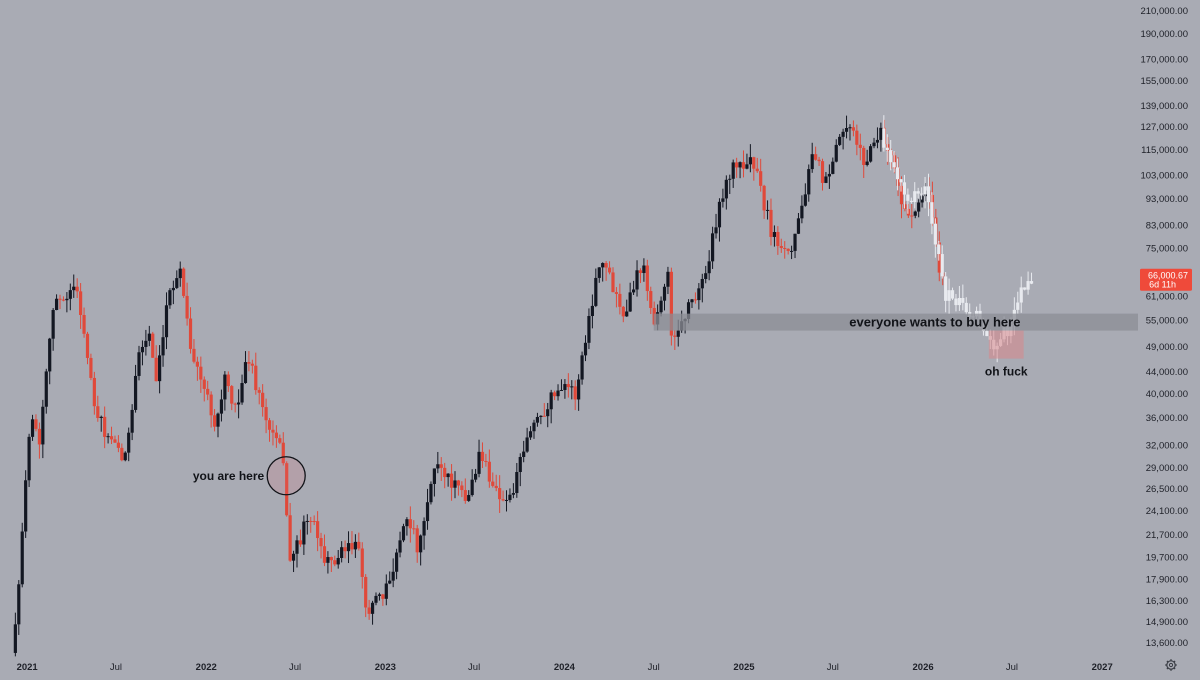 Image resolution: width=1200 pixels, height=680 pixels. I want to click on x-tick-label: 2023, so click(385, 667).